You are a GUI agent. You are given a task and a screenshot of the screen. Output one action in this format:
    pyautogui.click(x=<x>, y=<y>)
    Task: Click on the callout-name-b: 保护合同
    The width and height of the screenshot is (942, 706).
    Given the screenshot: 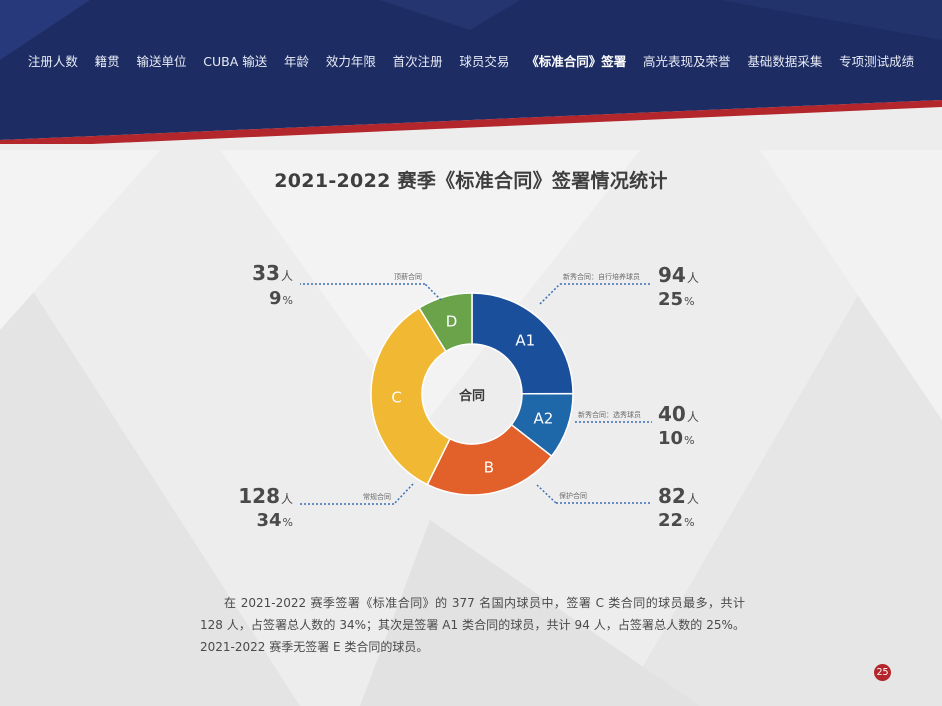 What is the action you would take?
    pyautogui.click(x=573, y=495)
    